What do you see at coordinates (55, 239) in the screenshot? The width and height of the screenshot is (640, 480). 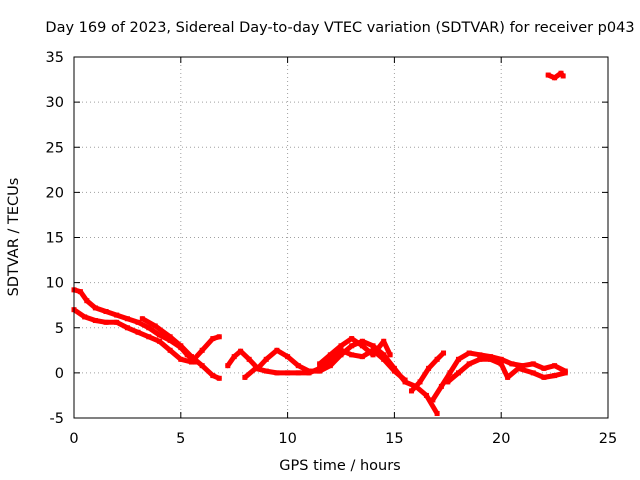 I see `y-tick-label: 15` at bounding box center [55, 239].